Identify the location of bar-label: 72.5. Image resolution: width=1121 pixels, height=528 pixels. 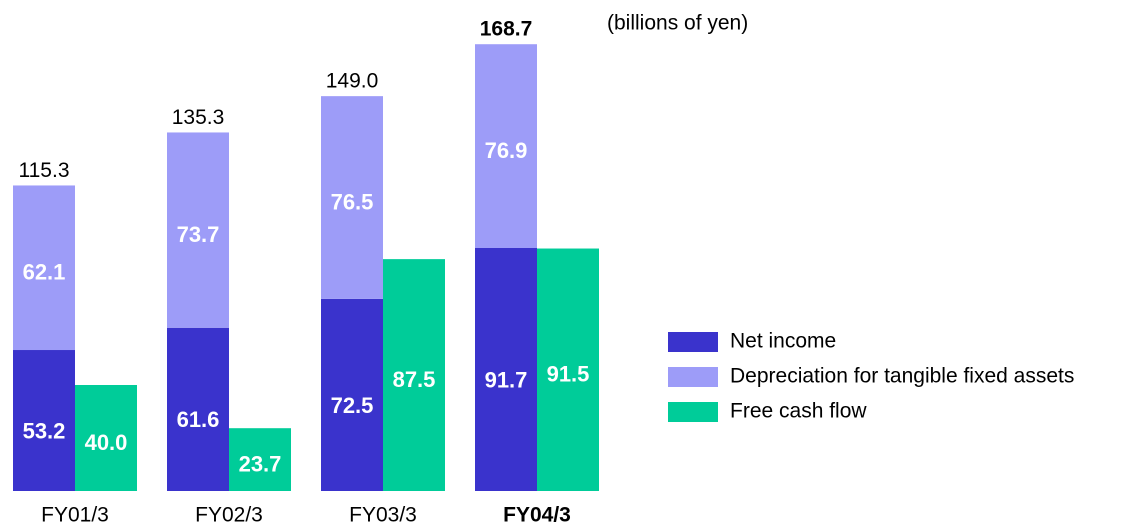
(352, 405).